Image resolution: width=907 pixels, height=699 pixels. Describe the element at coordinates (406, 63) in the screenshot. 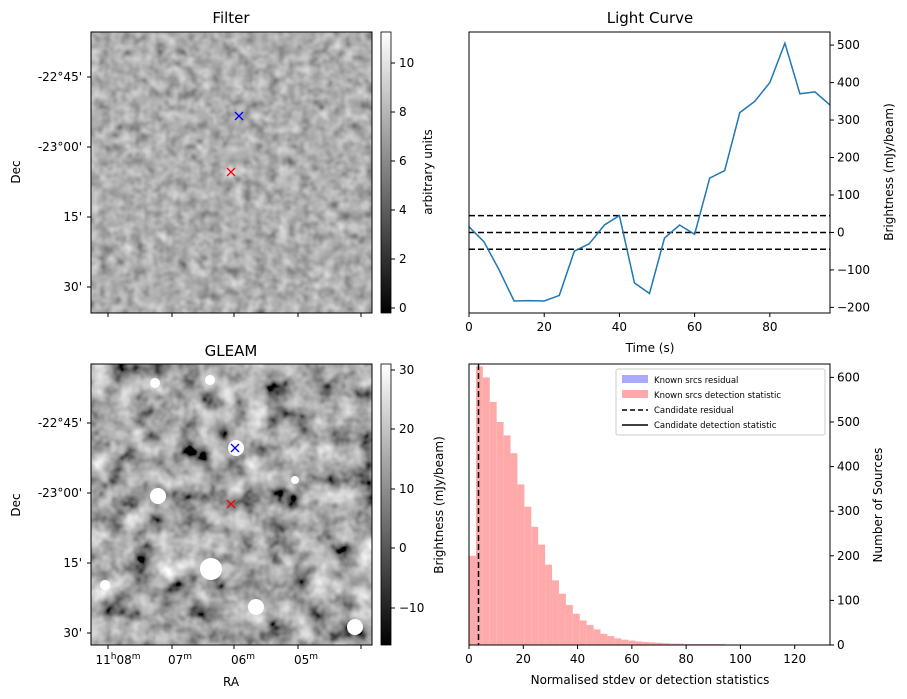

I see `filter-colorbar-tick-label: 10` at that location.